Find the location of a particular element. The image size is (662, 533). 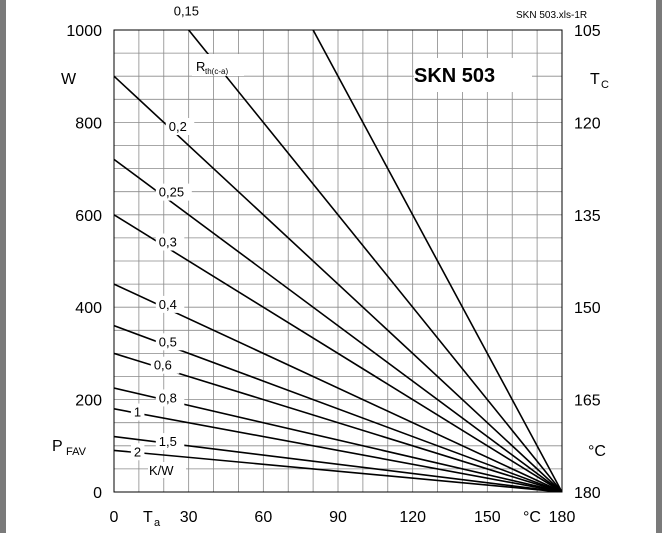

x-axis-title: T a is located at coordinates (152, 519).